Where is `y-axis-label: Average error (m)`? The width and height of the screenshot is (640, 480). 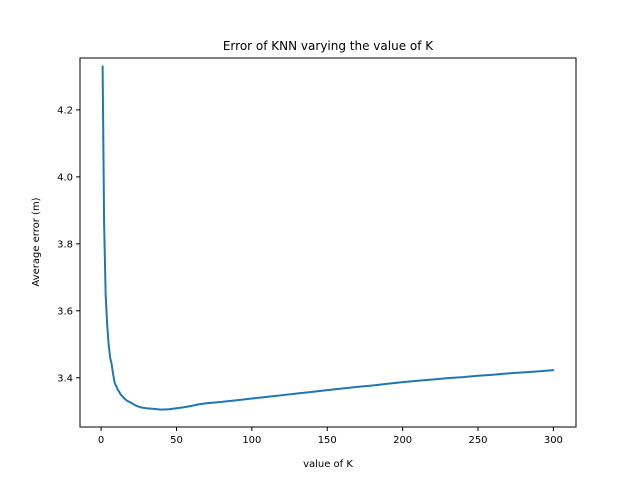
y-axis-label: Average error (m) is located at coordinates (36, 241).